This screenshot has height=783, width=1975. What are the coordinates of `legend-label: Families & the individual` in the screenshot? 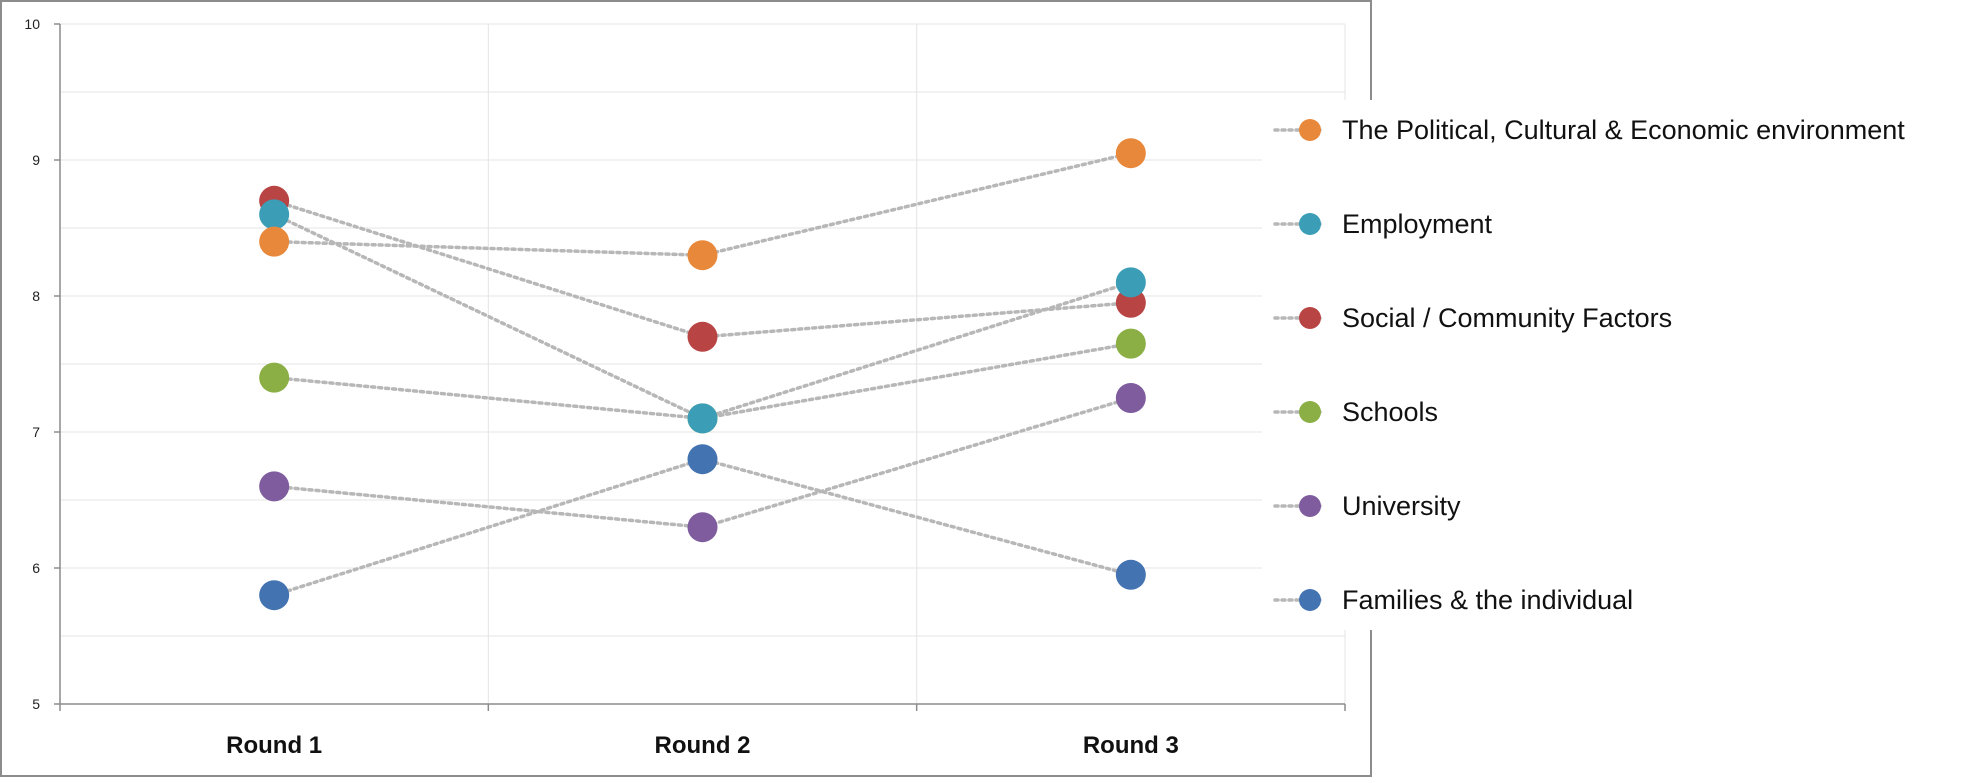 It's located at (1487, 600).